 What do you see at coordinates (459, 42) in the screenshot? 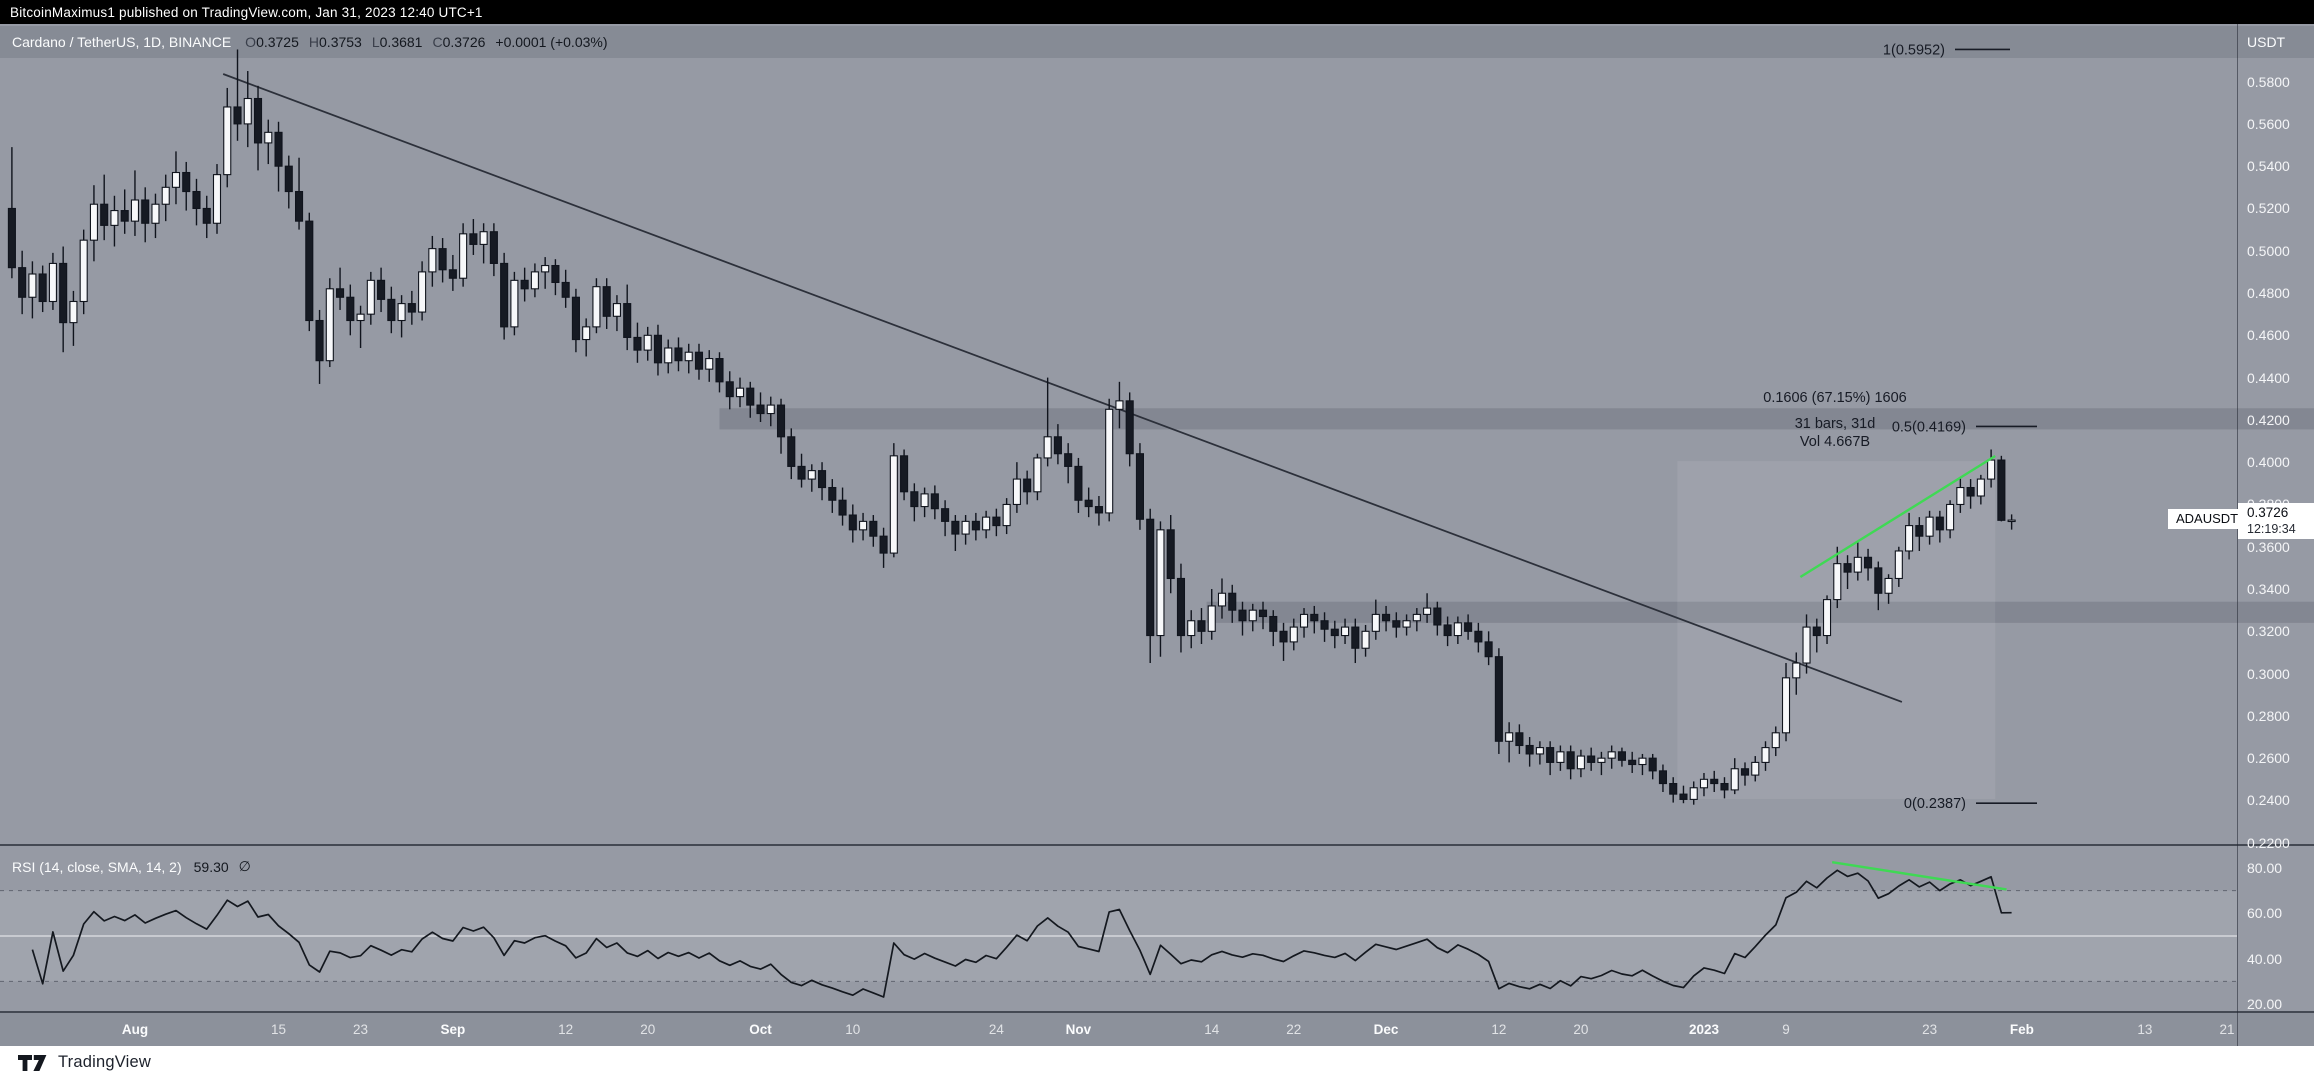
I see `ohlc-item: C0.3726` at bounding box center [459, 42].